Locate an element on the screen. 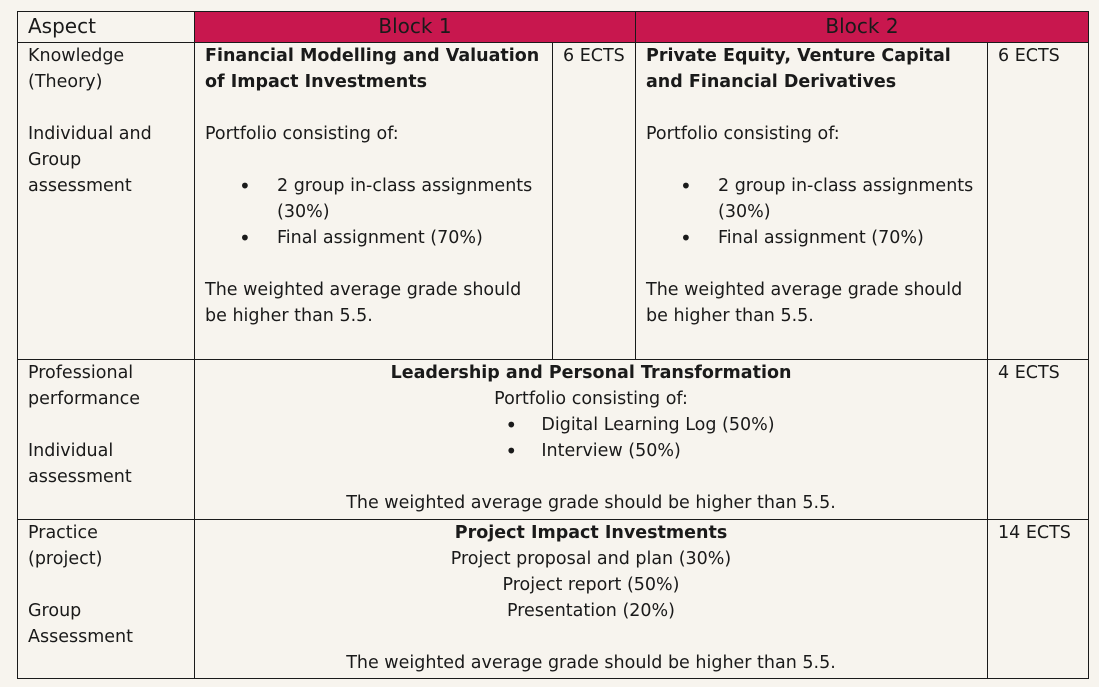 This screenshot has width=1099, height=687. aspect-practice: Practice (project) Group Assessment is located at coordinates (106, 599).